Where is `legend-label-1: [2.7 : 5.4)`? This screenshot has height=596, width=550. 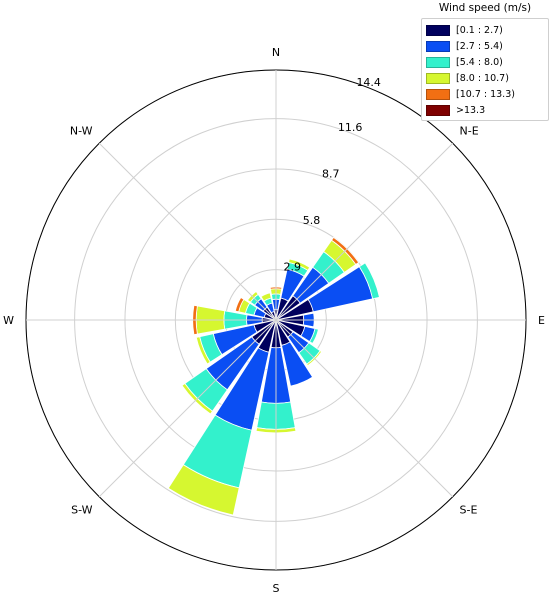 legend-label-1: [2.7 : 5.4) is located at coordinates (479, 46).